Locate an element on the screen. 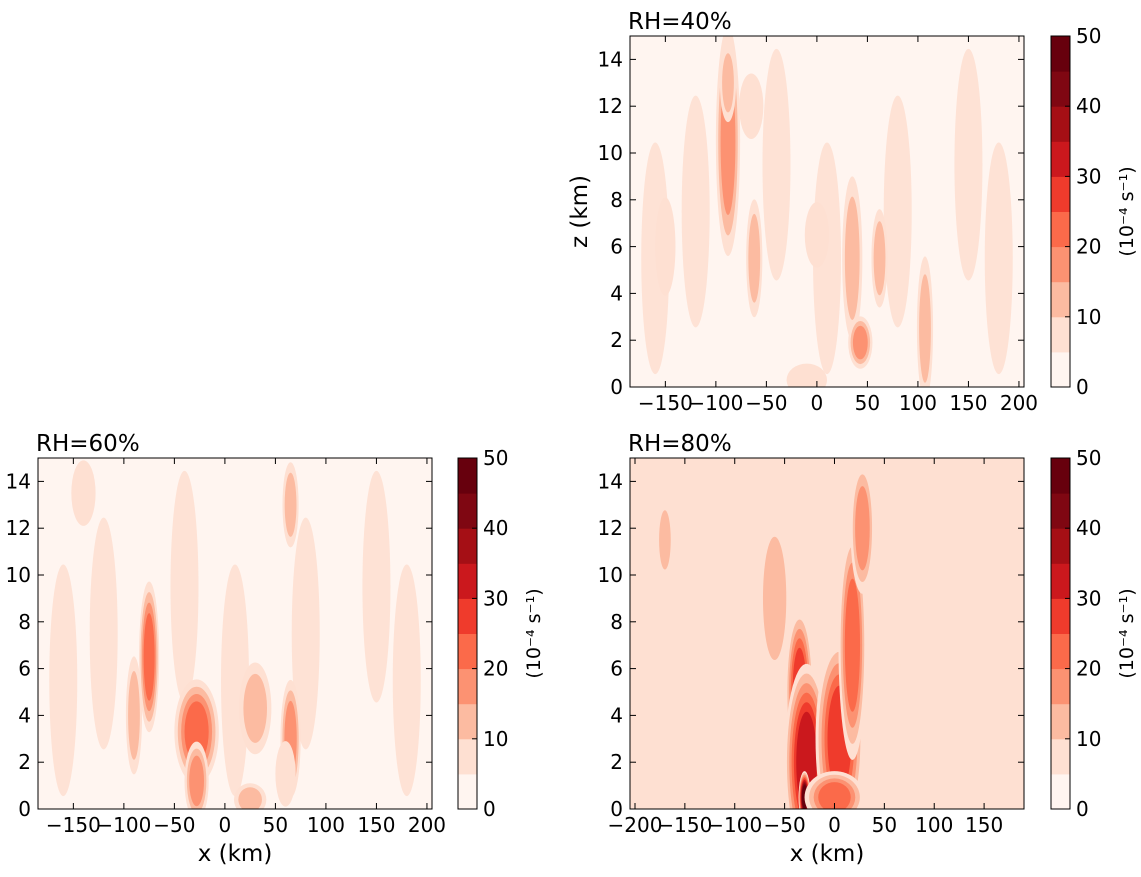 The width and height of the screenshot is (1141, 877). colorbar-tick-label: 50 is located at coordinates (1088, 458).